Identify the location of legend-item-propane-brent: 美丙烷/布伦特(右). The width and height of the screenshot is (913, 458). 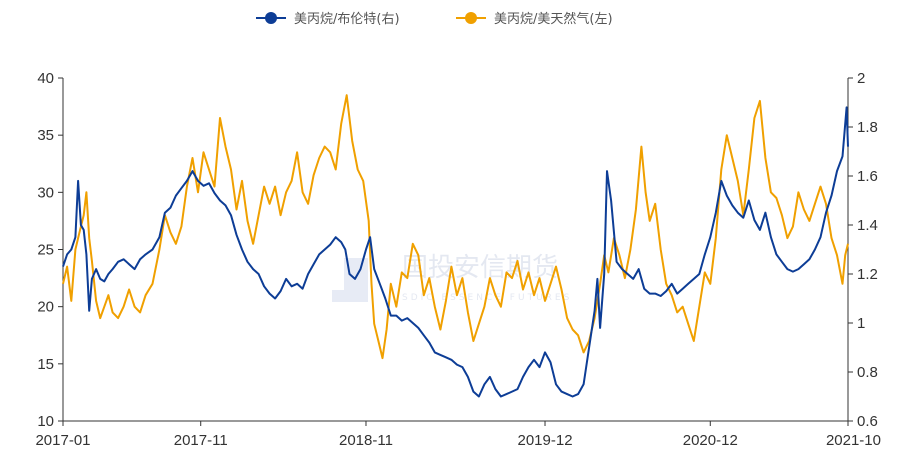
(328, 19).